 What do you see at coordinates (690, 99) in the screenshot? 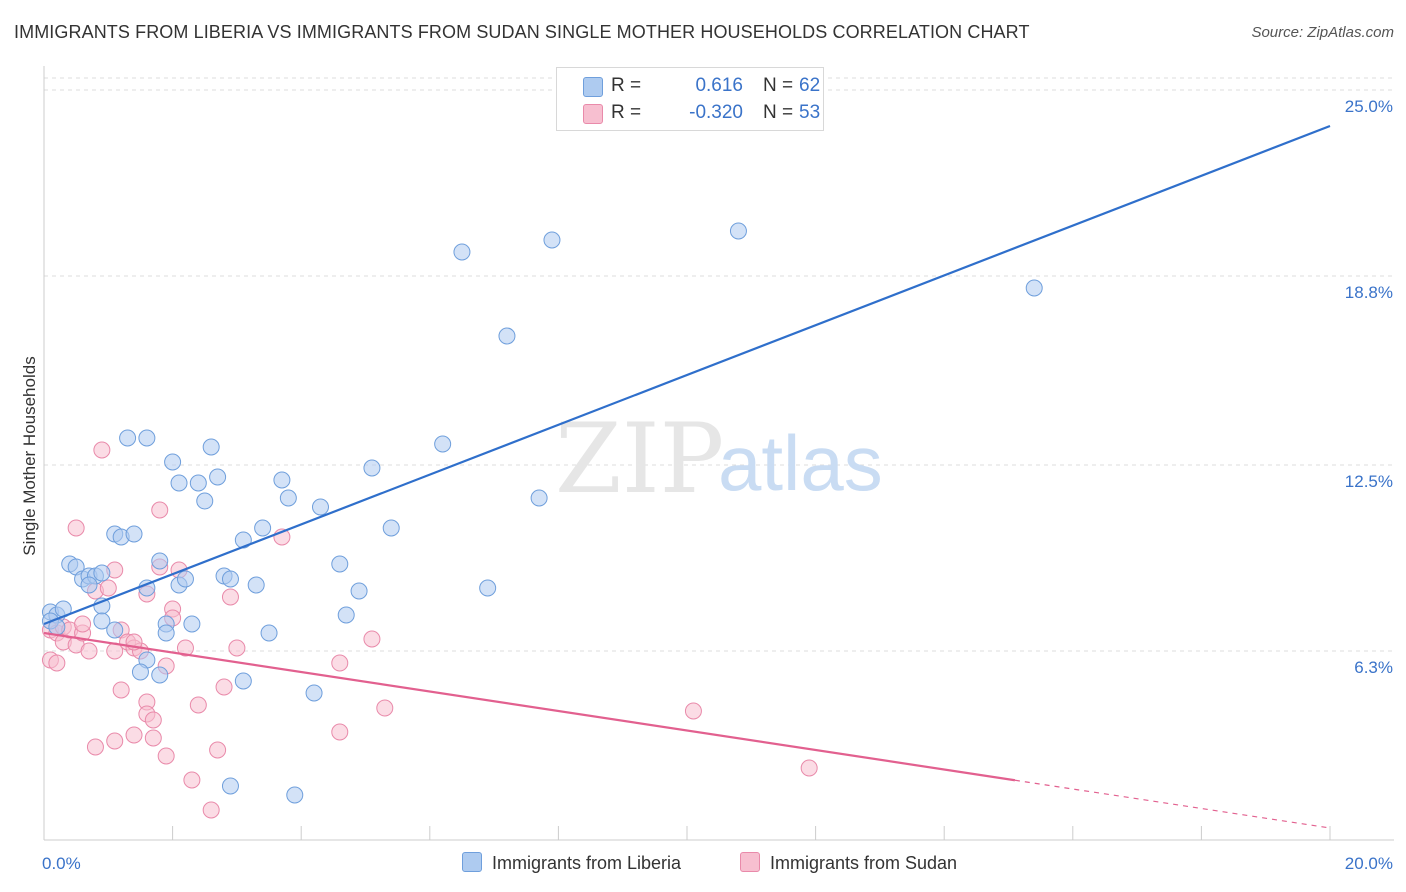
I see `correlation-legend: R = 0.616 N = 62 R = -0.320 N = 53` at bounding box center [690, 99].